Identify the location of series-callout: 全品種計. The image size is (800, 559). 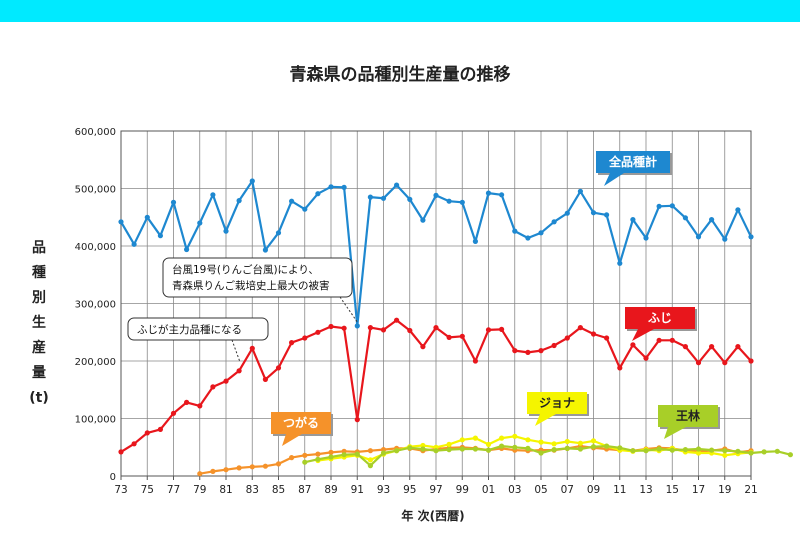
(634, 168).